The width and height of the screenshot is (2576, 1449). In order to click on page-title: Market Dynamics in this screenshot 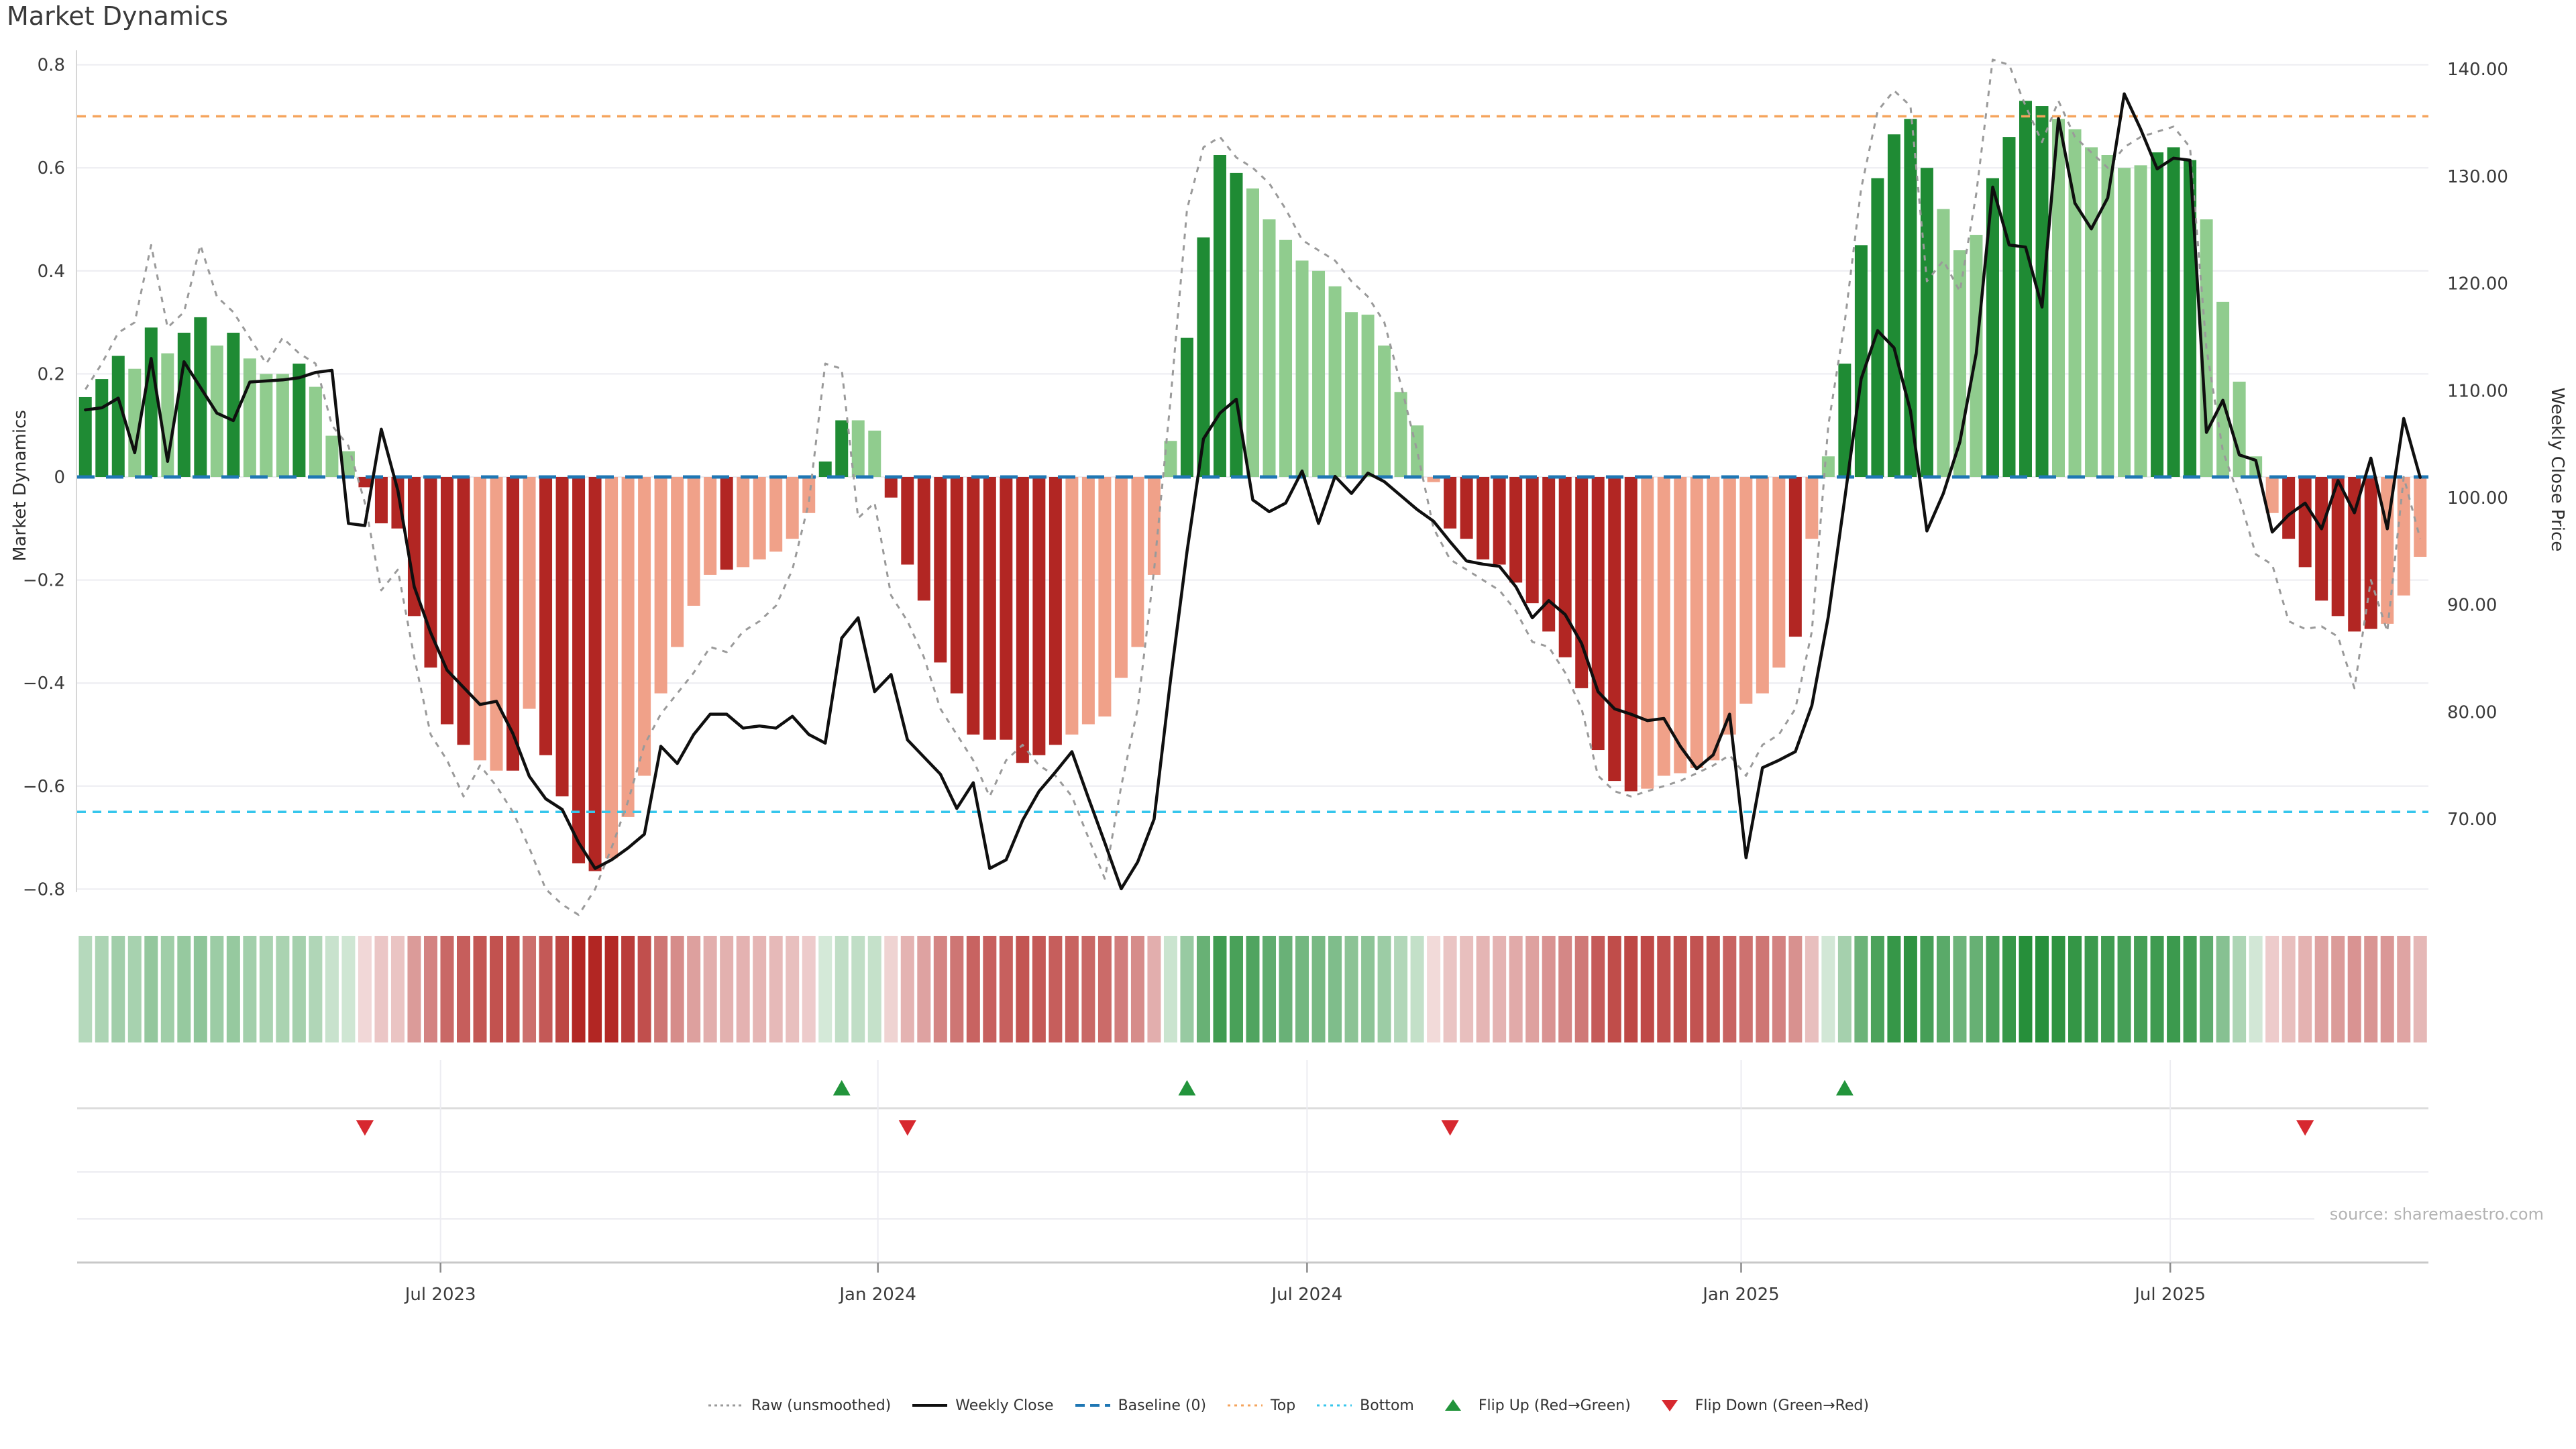, I will do `click(118, 16)`.